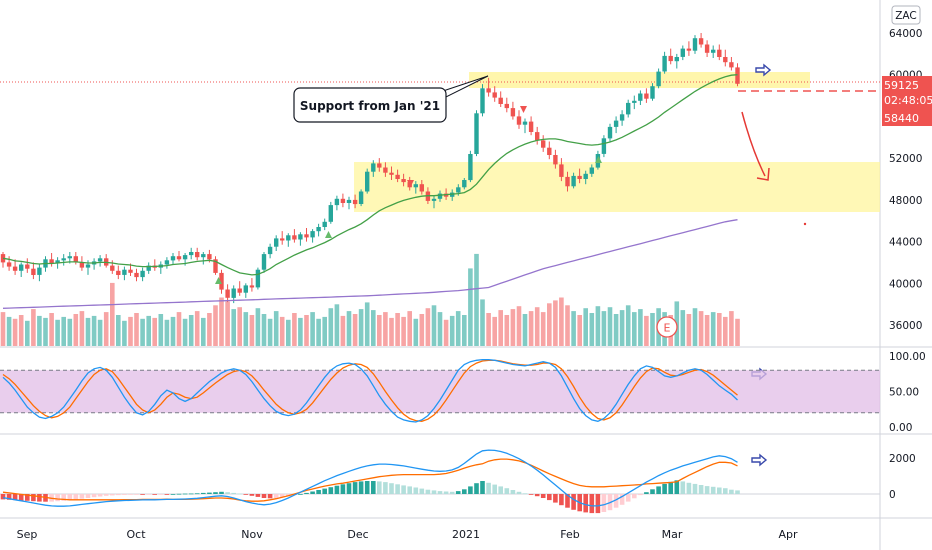  Describe the element at coordinates (905, 326) in the screenshot. I see `price-tick-label: 36000` at that location.